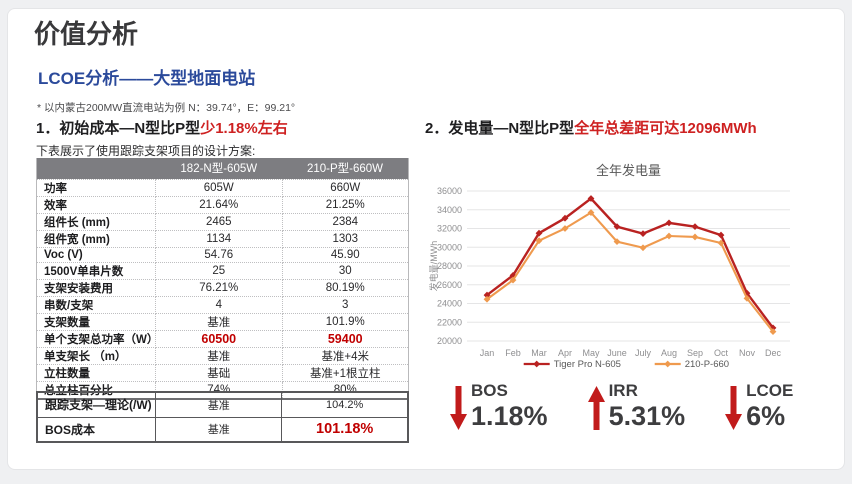 The image size is (852, 484). I want to click on table-row: 组件长 (mm) 2465 2384, so click(222, 221).